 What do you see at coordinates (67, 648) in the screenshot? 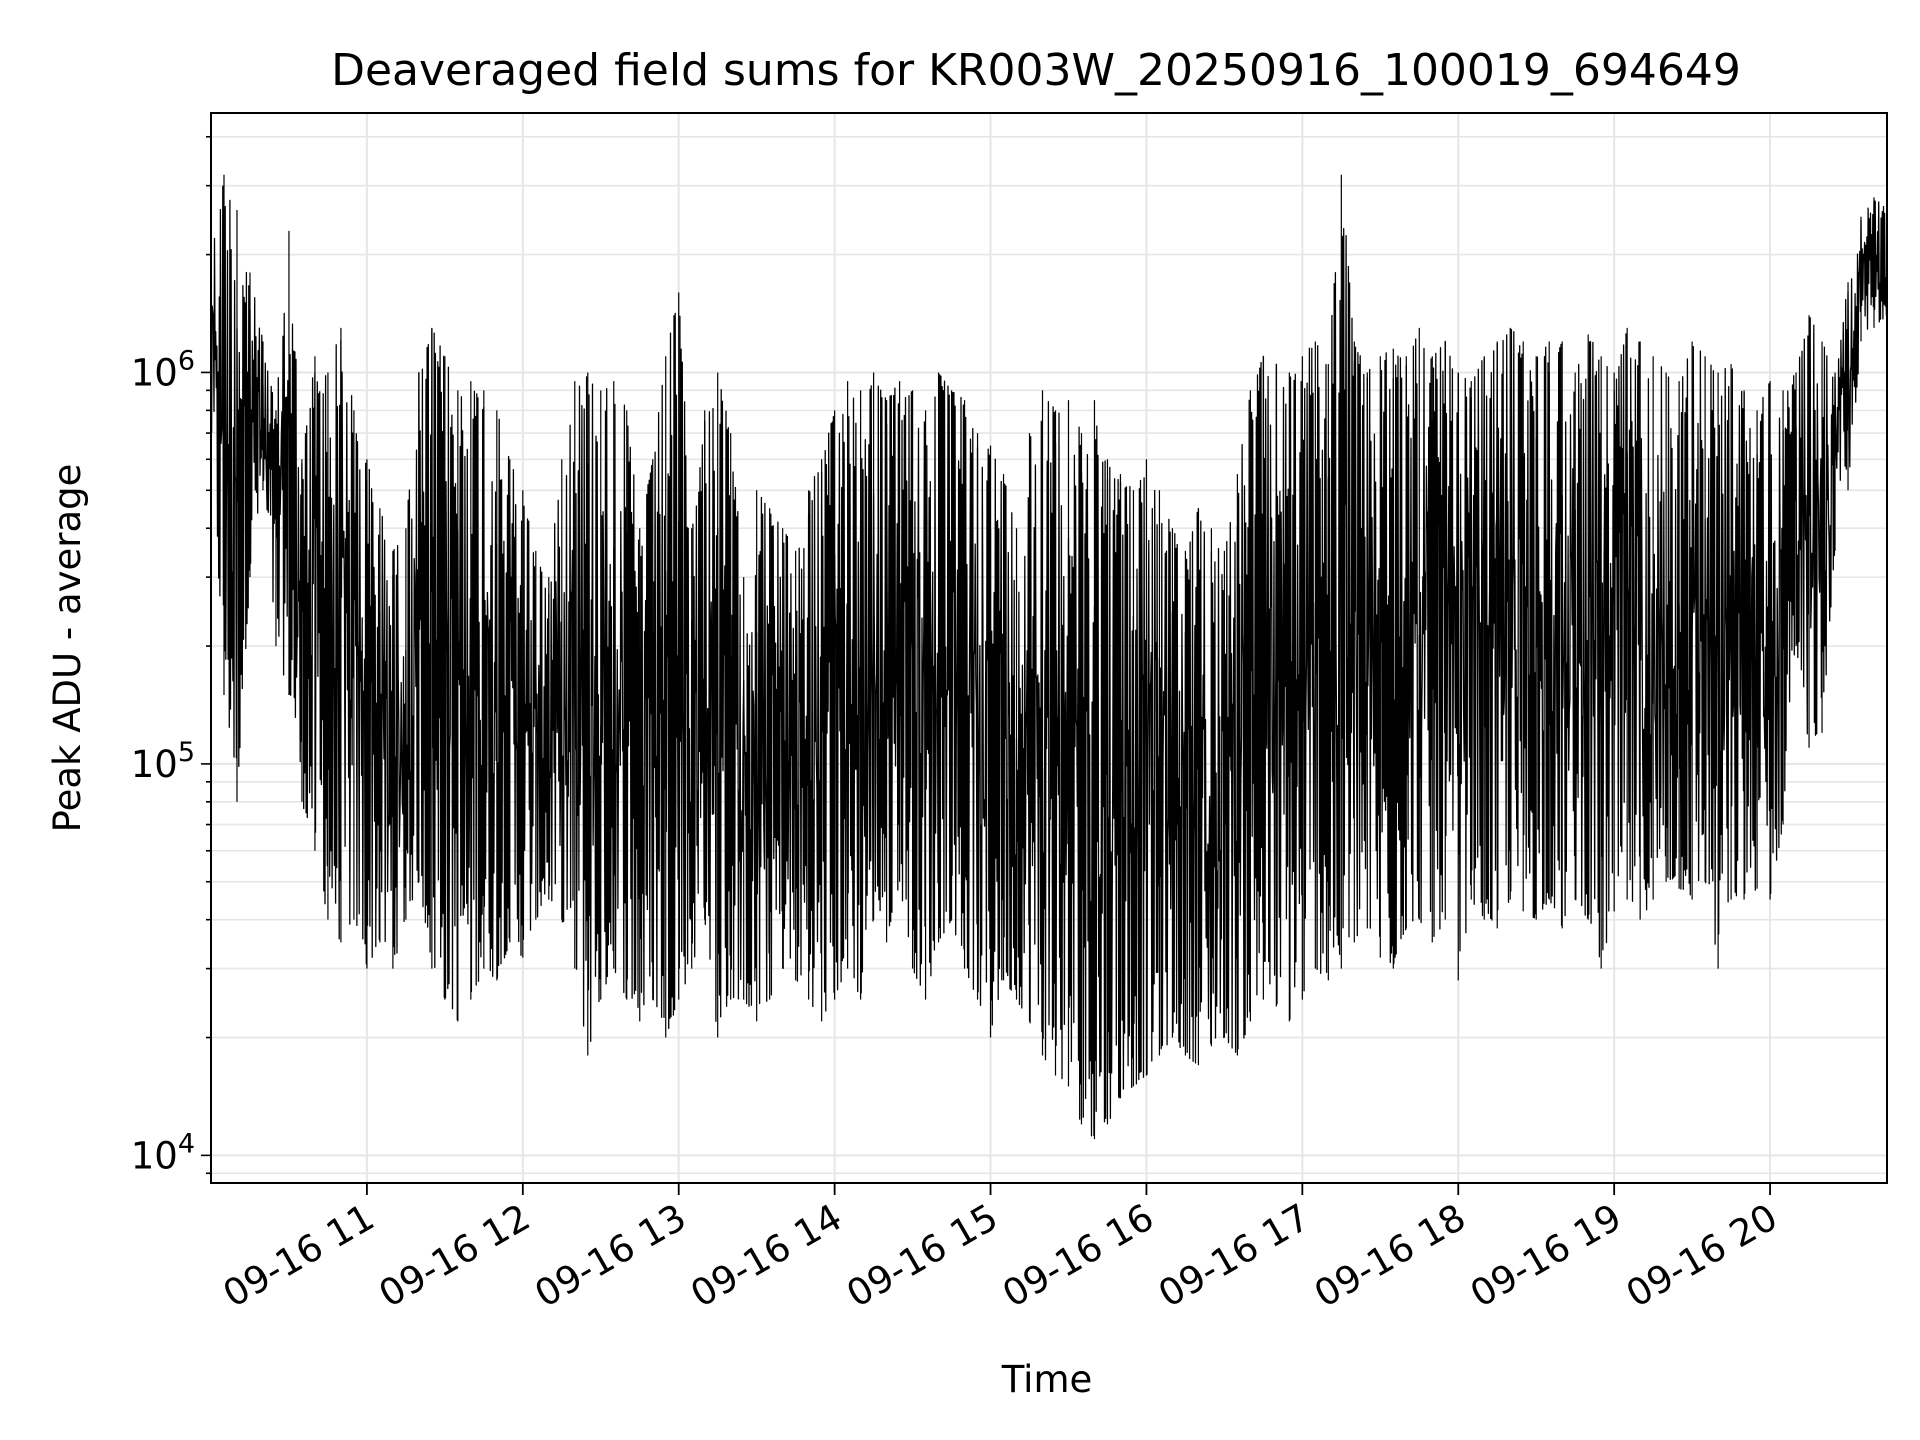
I see `y-axis-label: Peak ADU - average` at bounding box center [67, 648].